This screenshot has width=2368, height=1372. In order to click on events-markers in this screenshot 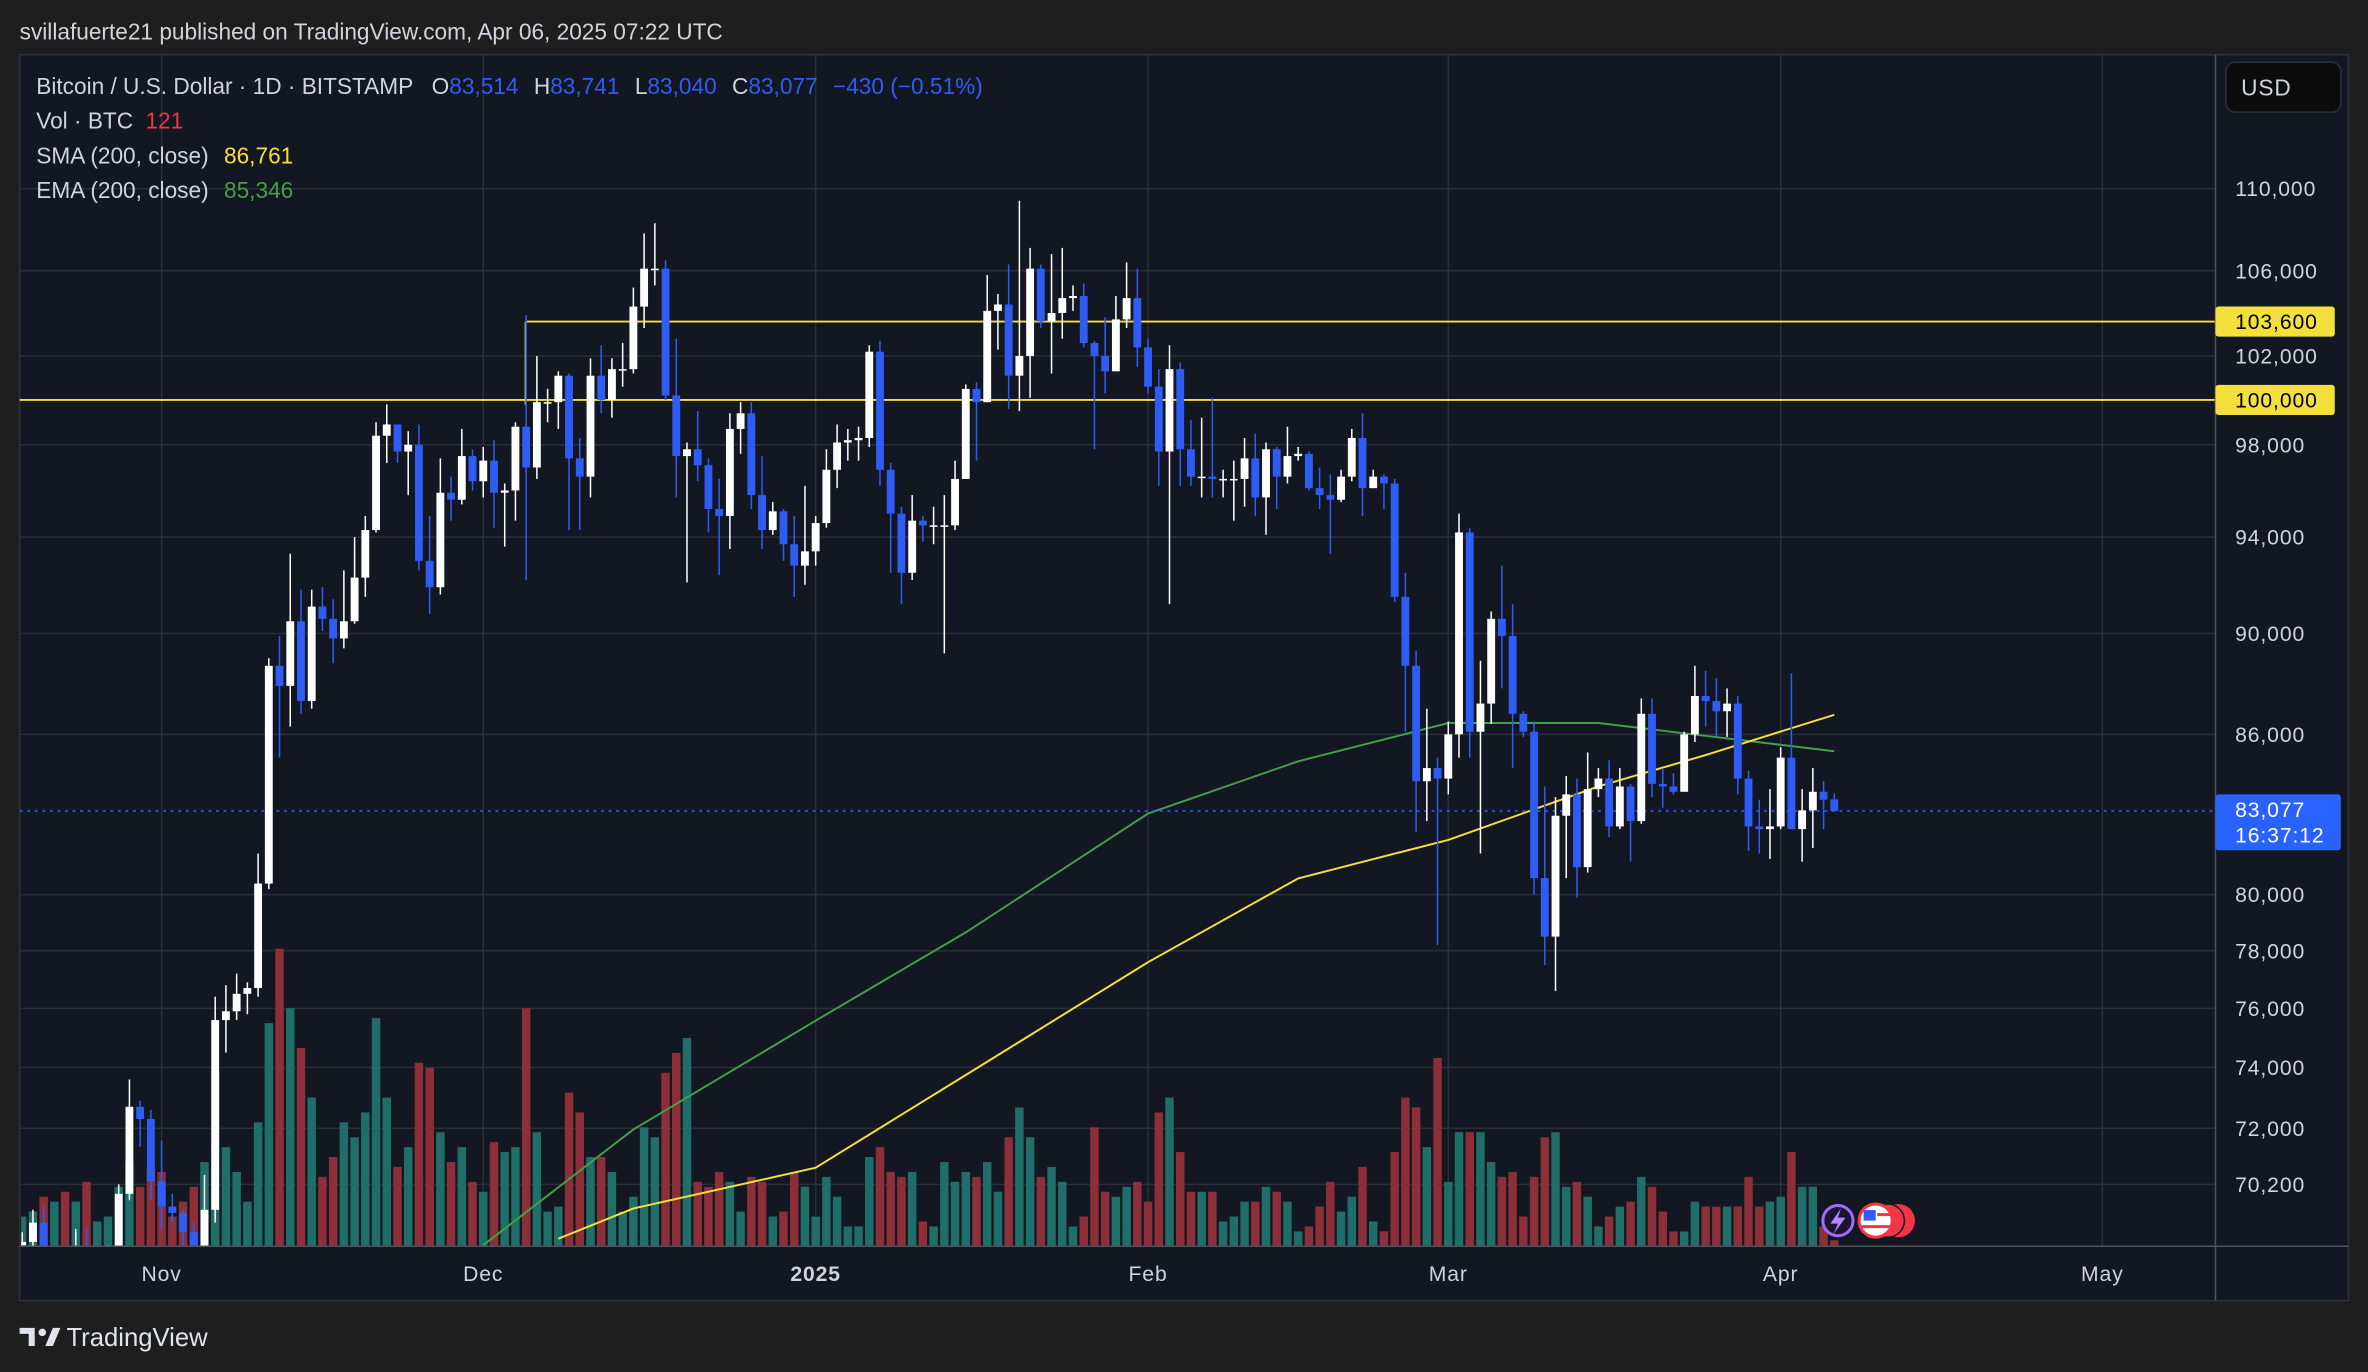, I will do `click(1868, 1220)`.